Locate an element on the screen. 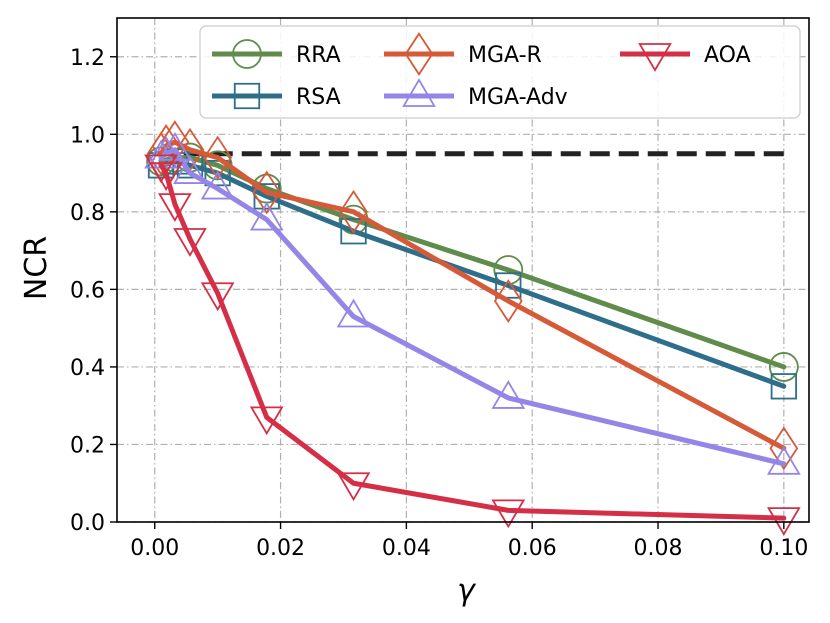  legend-label-aoa: AOA is located at coordinates (727, 55).